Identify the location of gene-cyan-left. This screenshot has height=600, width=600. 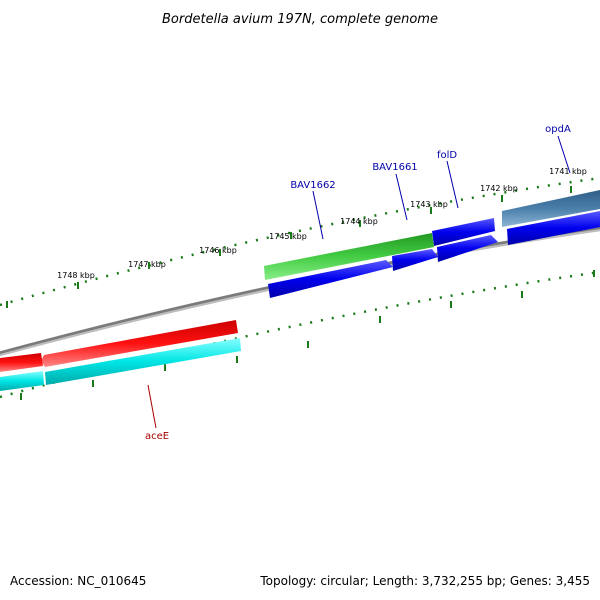
(22, 381).